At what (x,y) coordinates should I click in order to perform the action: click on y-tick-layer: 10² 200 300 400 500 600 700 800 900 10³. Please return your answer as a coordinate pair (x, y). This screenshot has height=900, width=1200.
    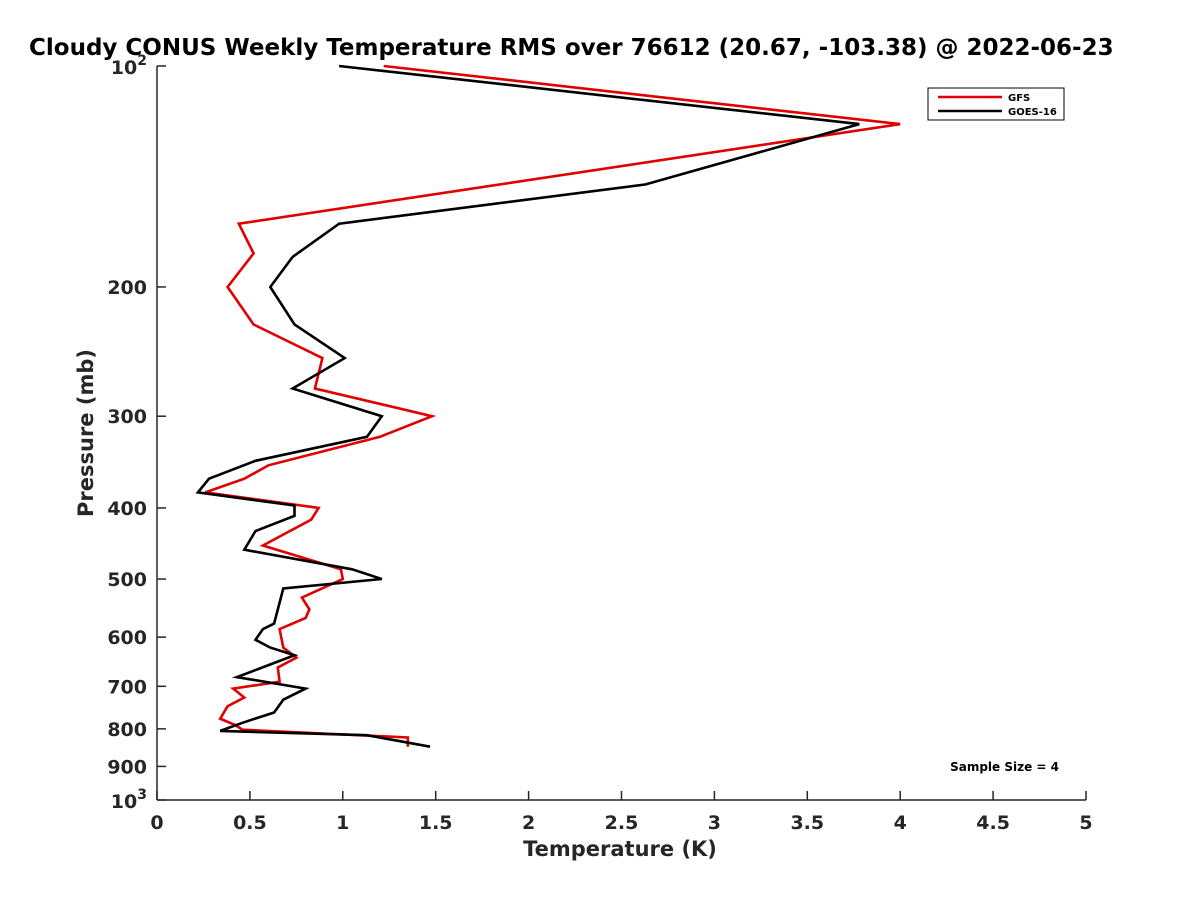
    Looking at the image, I should click on (136, 433).